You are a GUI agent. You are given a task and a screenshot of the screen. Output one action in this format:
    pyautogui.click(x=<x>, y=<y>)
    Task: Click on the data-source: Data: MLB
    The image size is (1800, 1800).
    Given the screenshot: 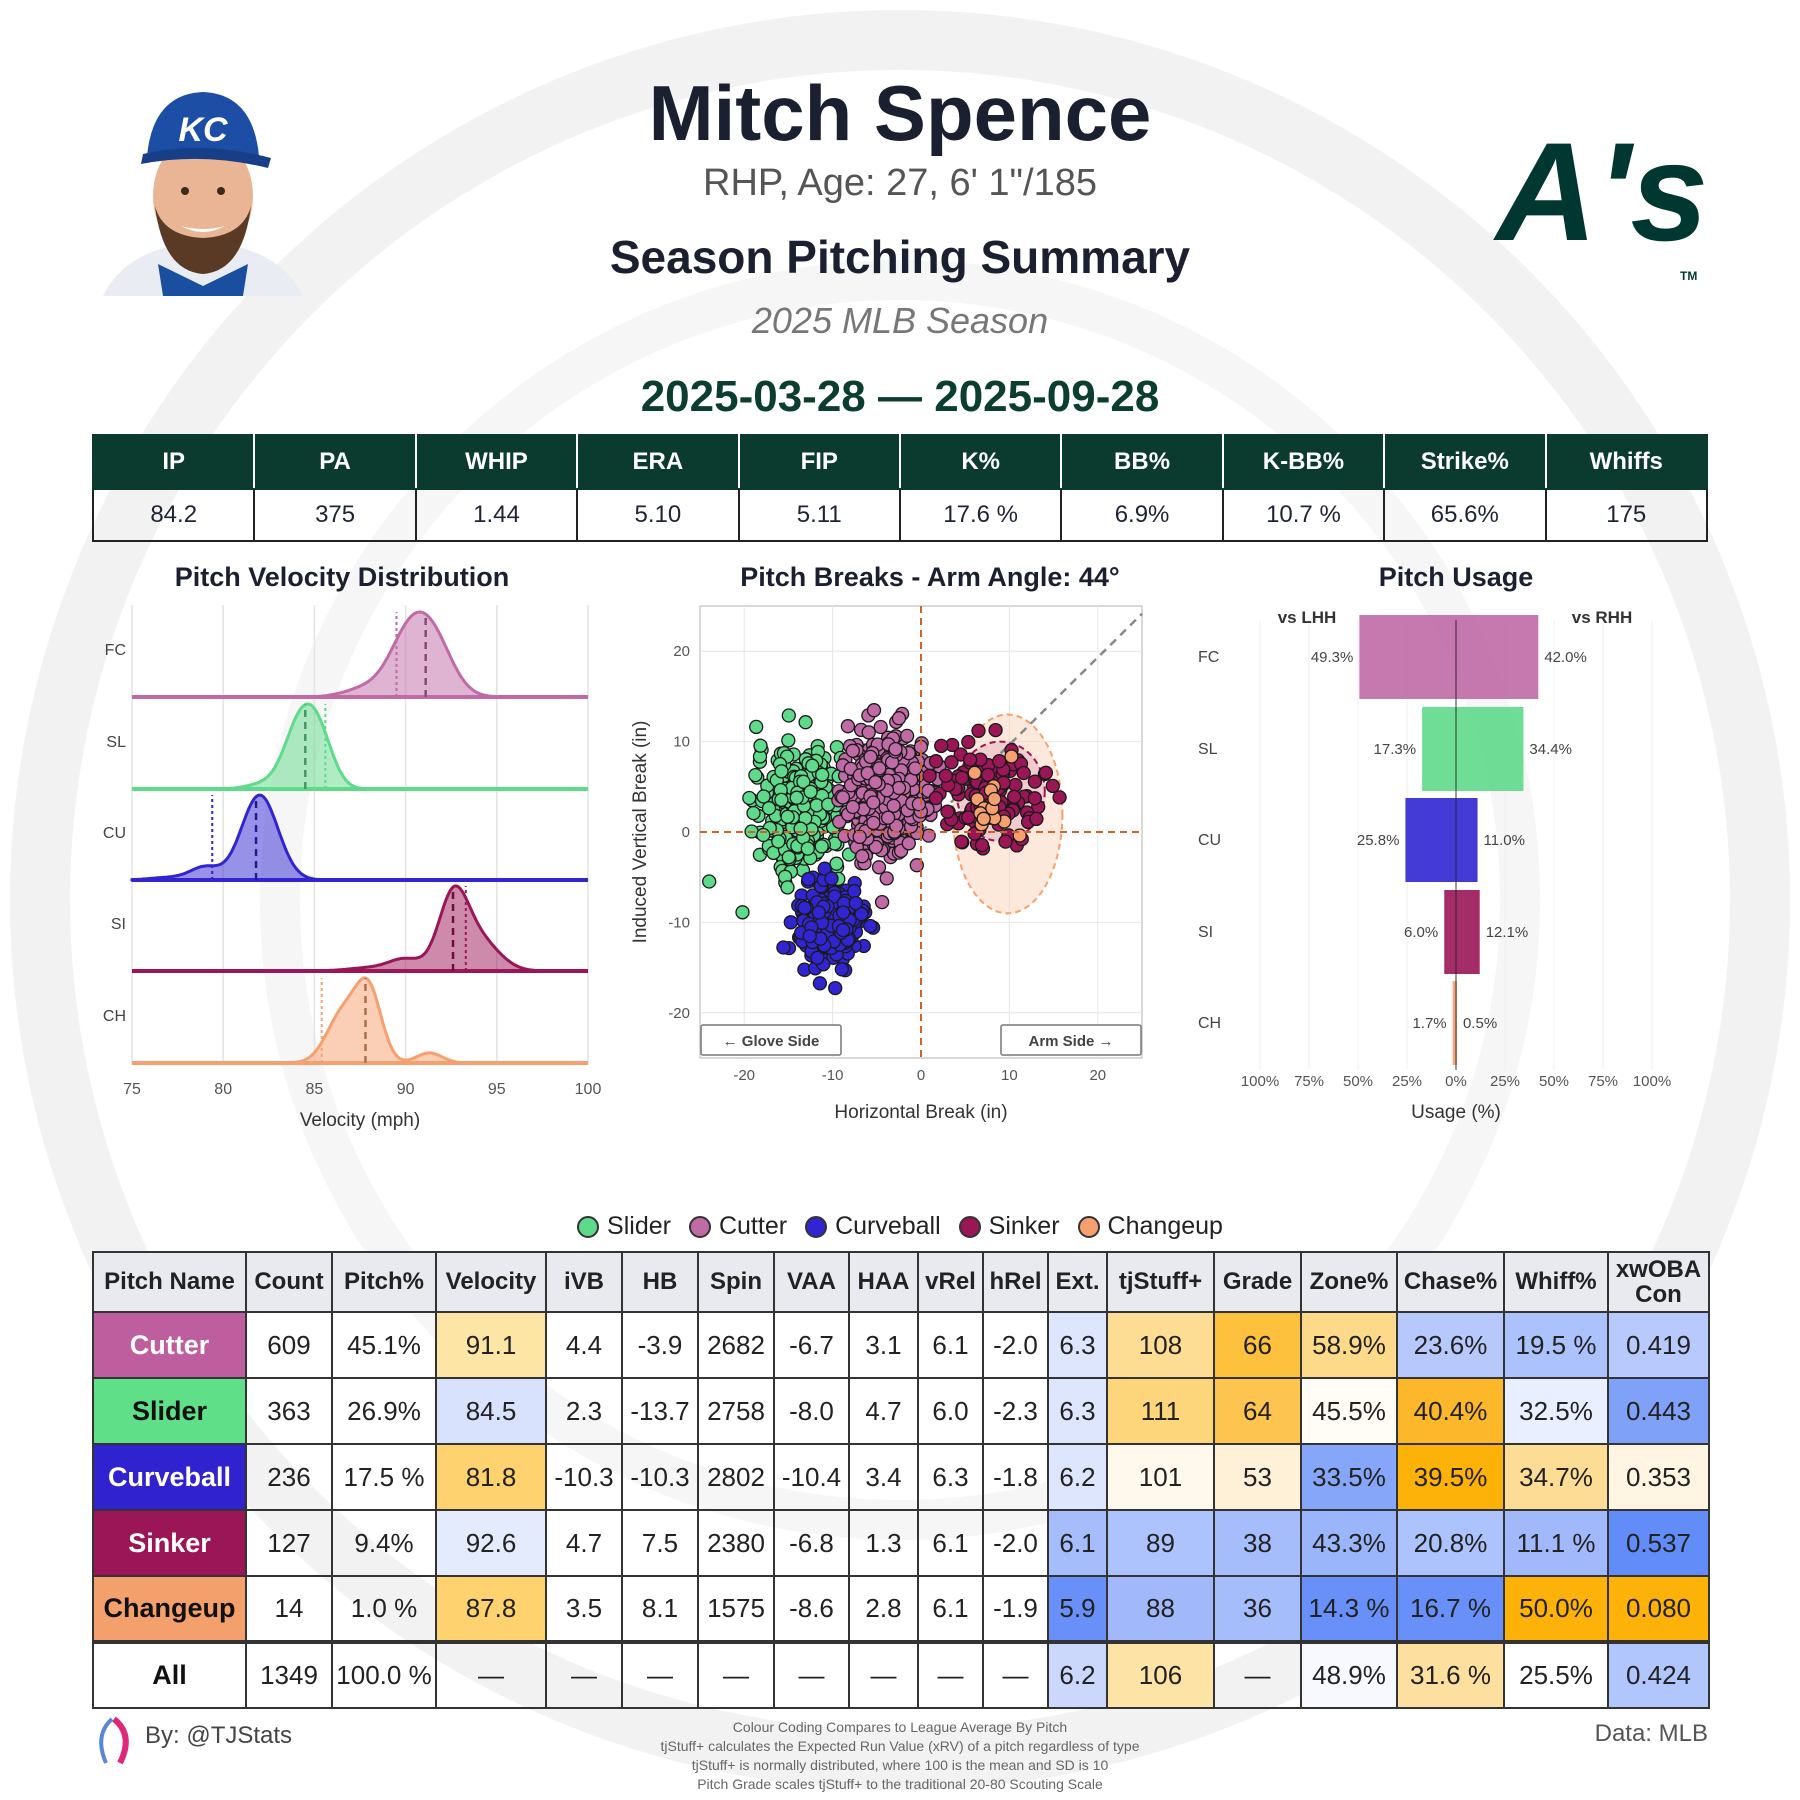 What is the action you would take?
    pyautogui.click(x=1651, y=1733)
    